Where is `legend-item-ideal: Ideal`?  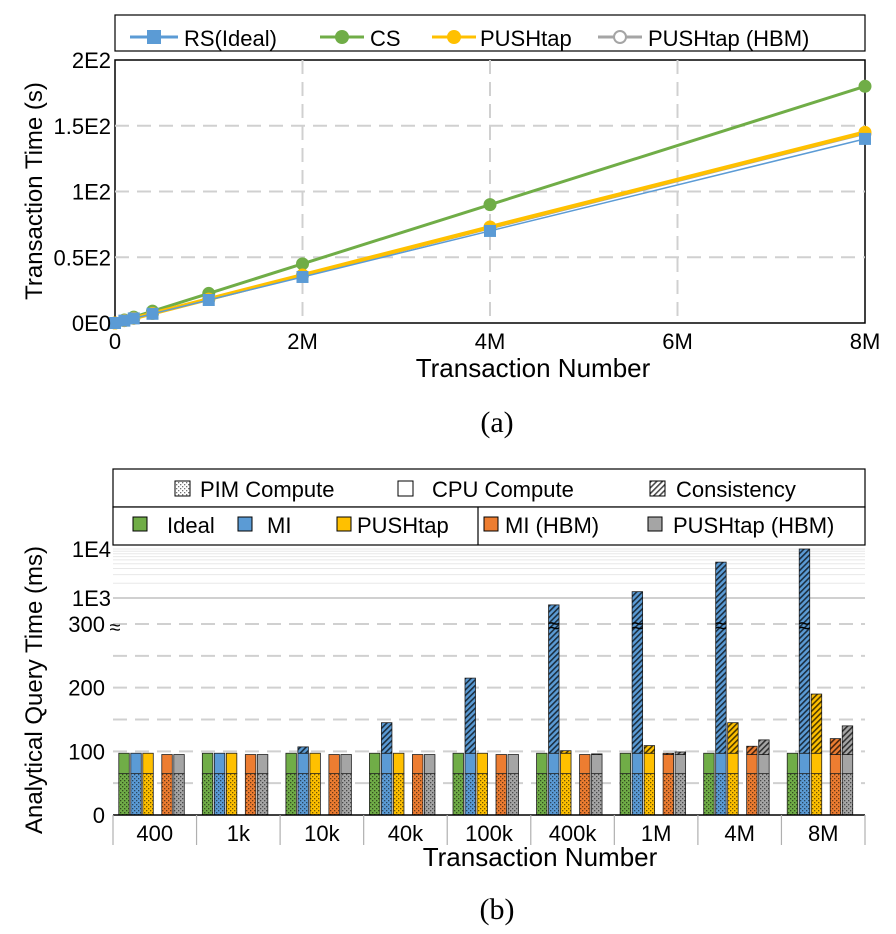 legend-item-ideal: Ideal is located at coordinates (173, 525).